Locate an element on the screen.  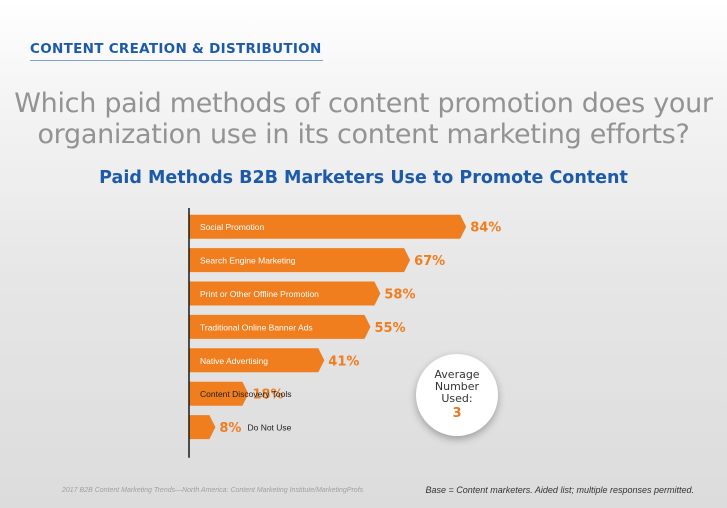
bar-value-label-2: 67% is located at coordinates (429, 261).